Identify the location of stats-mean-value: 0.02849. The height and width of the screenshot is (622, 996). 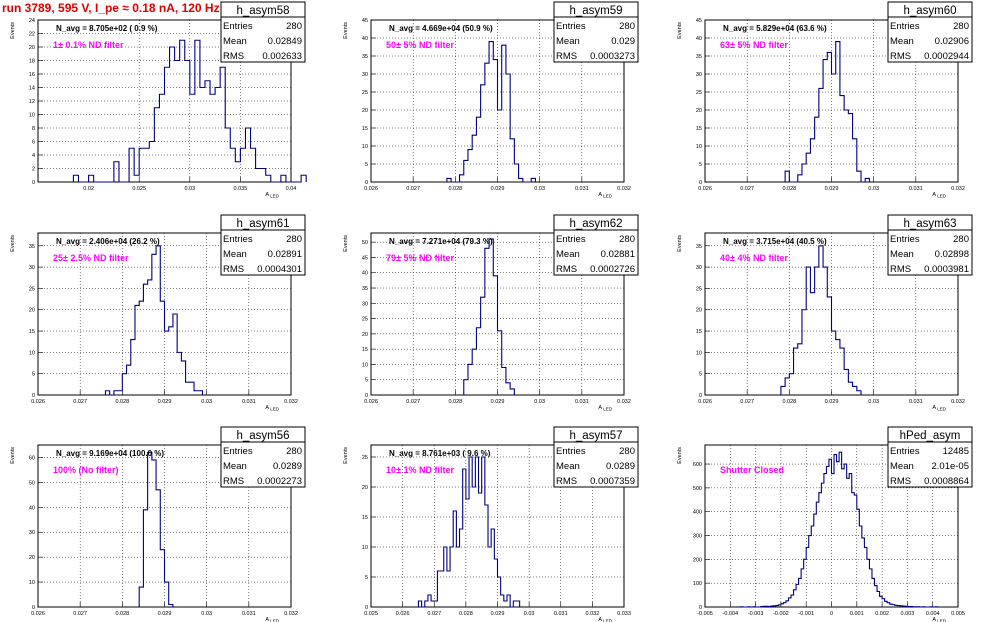
(285, 41).